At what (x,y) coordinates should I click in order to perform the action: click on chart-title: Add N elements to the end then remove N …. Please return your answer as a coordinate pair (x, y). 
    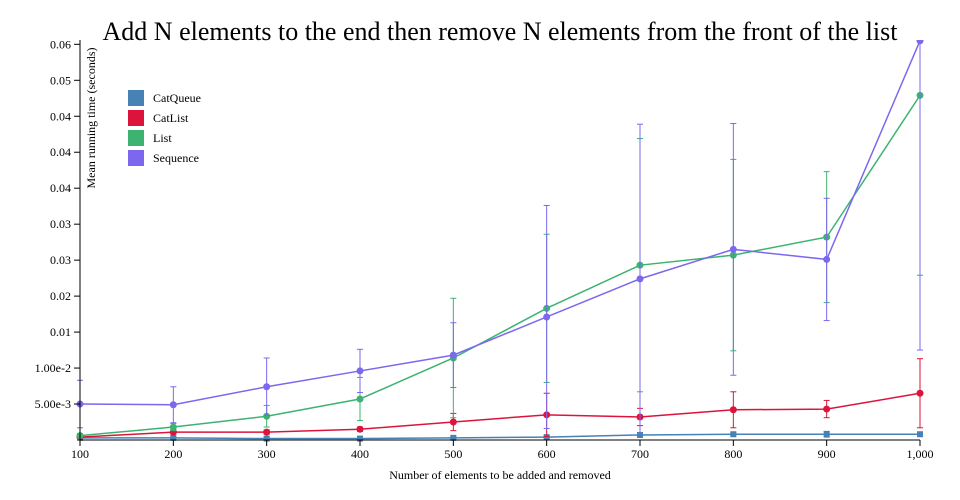
    Looking at the image, I should click on (501, 31).